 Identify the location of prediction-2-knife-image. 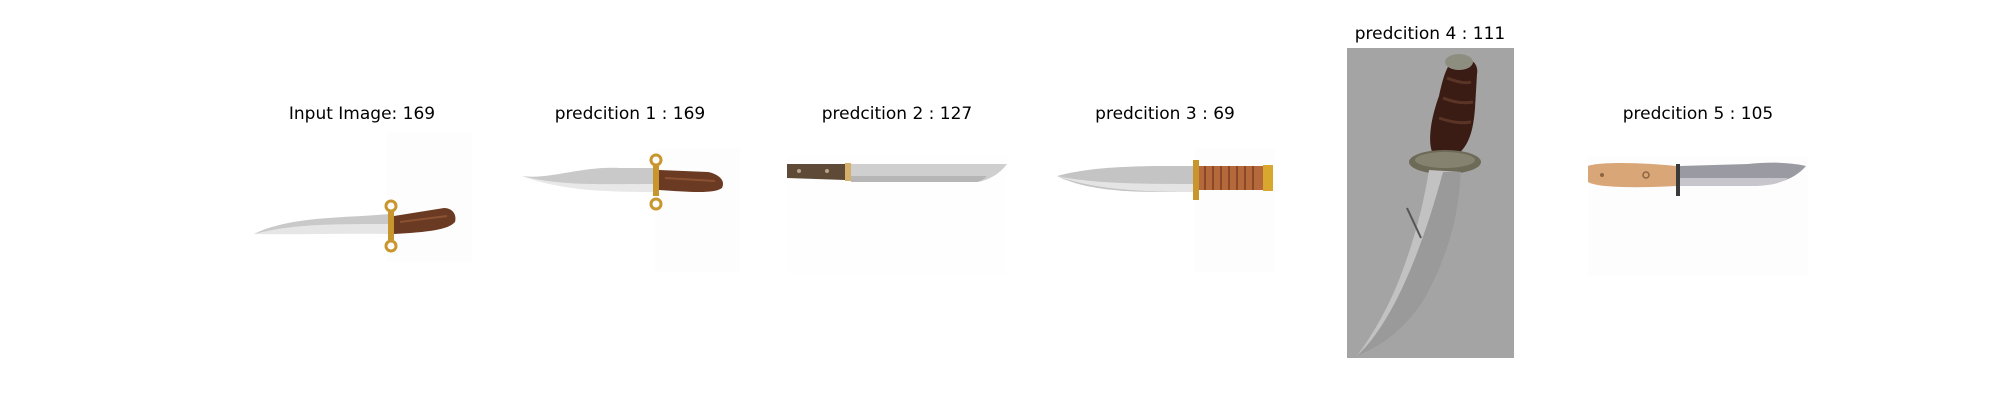
(897, 215).